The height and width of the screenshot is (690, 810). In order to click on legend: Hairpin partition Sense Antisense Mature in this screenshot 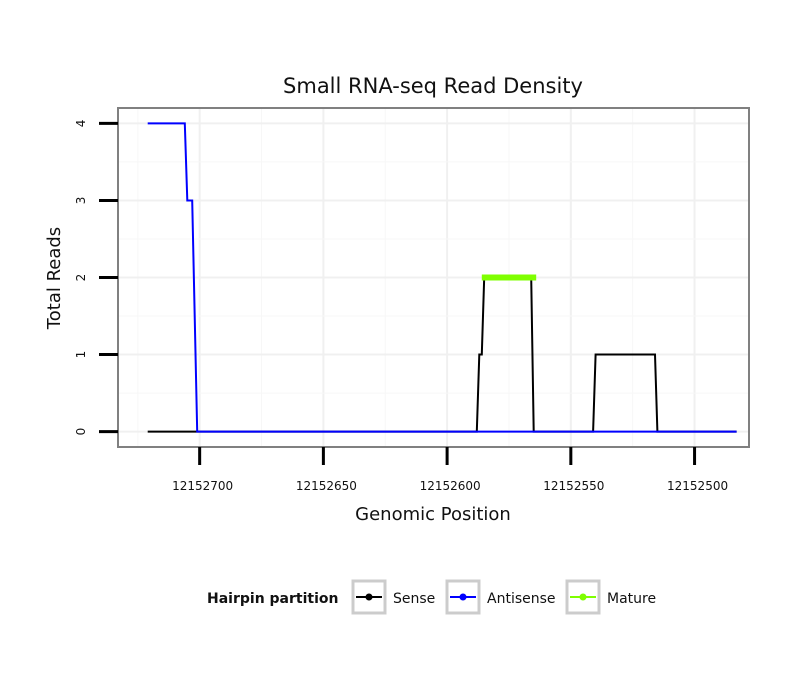, I will do `click(431, 597)`.